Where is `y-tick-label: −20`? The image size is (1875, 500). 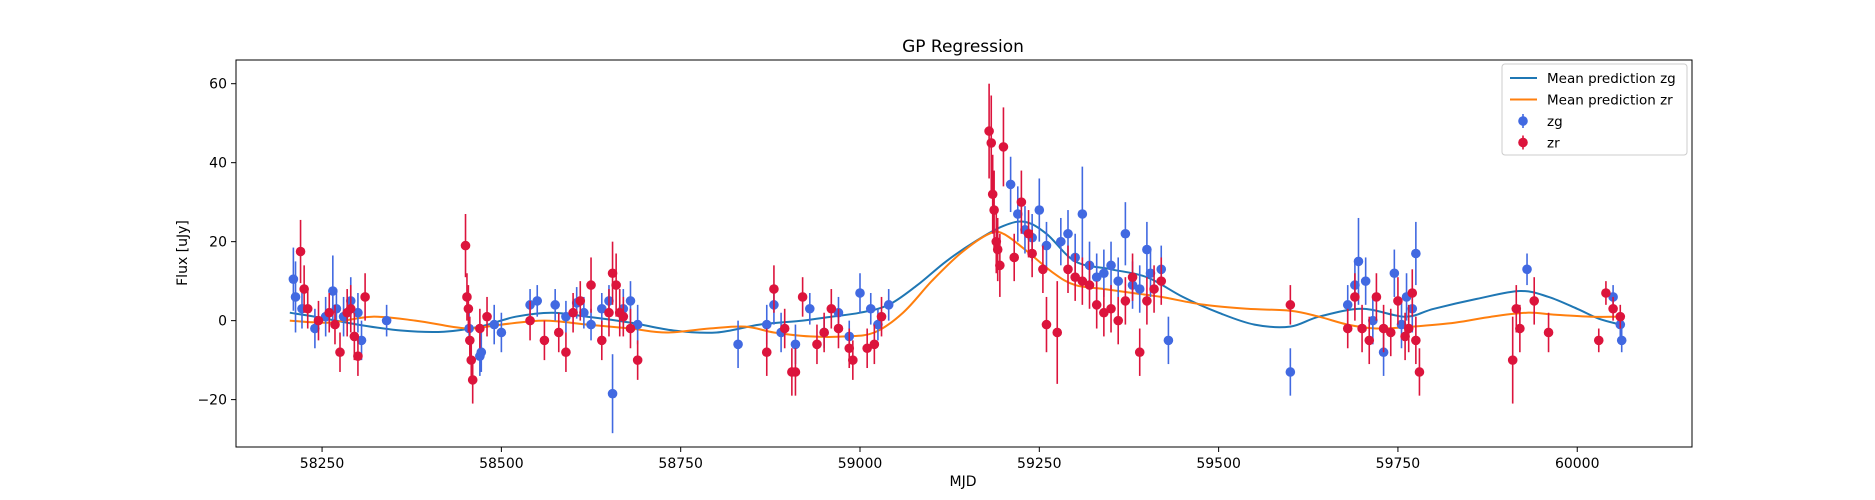 y-tick-label: −20 is located at coordinates (212, 401).